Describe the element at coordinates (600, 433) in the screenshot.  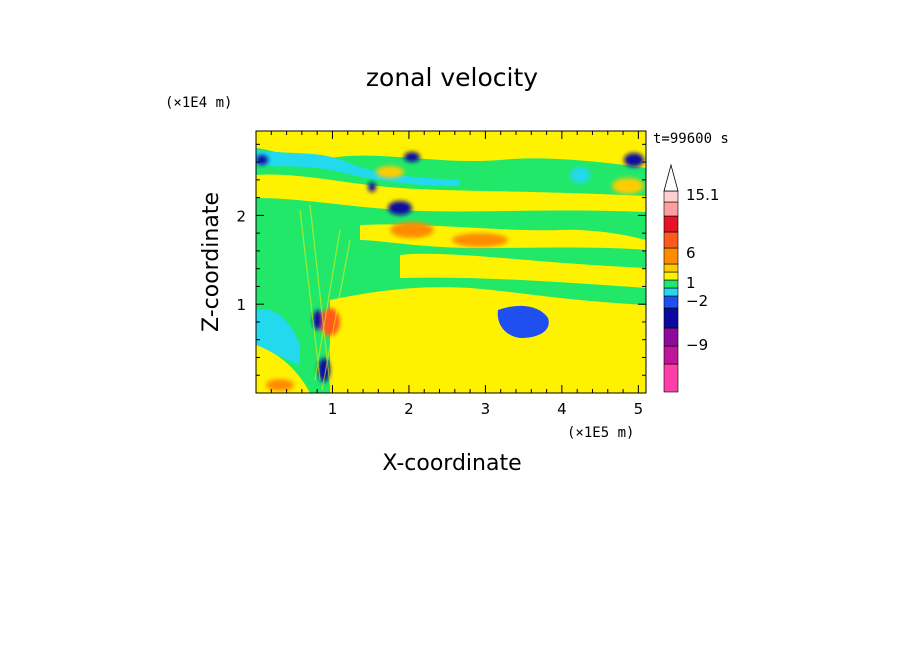
I see `x-scale-label: (×1E5 m)` at that location.